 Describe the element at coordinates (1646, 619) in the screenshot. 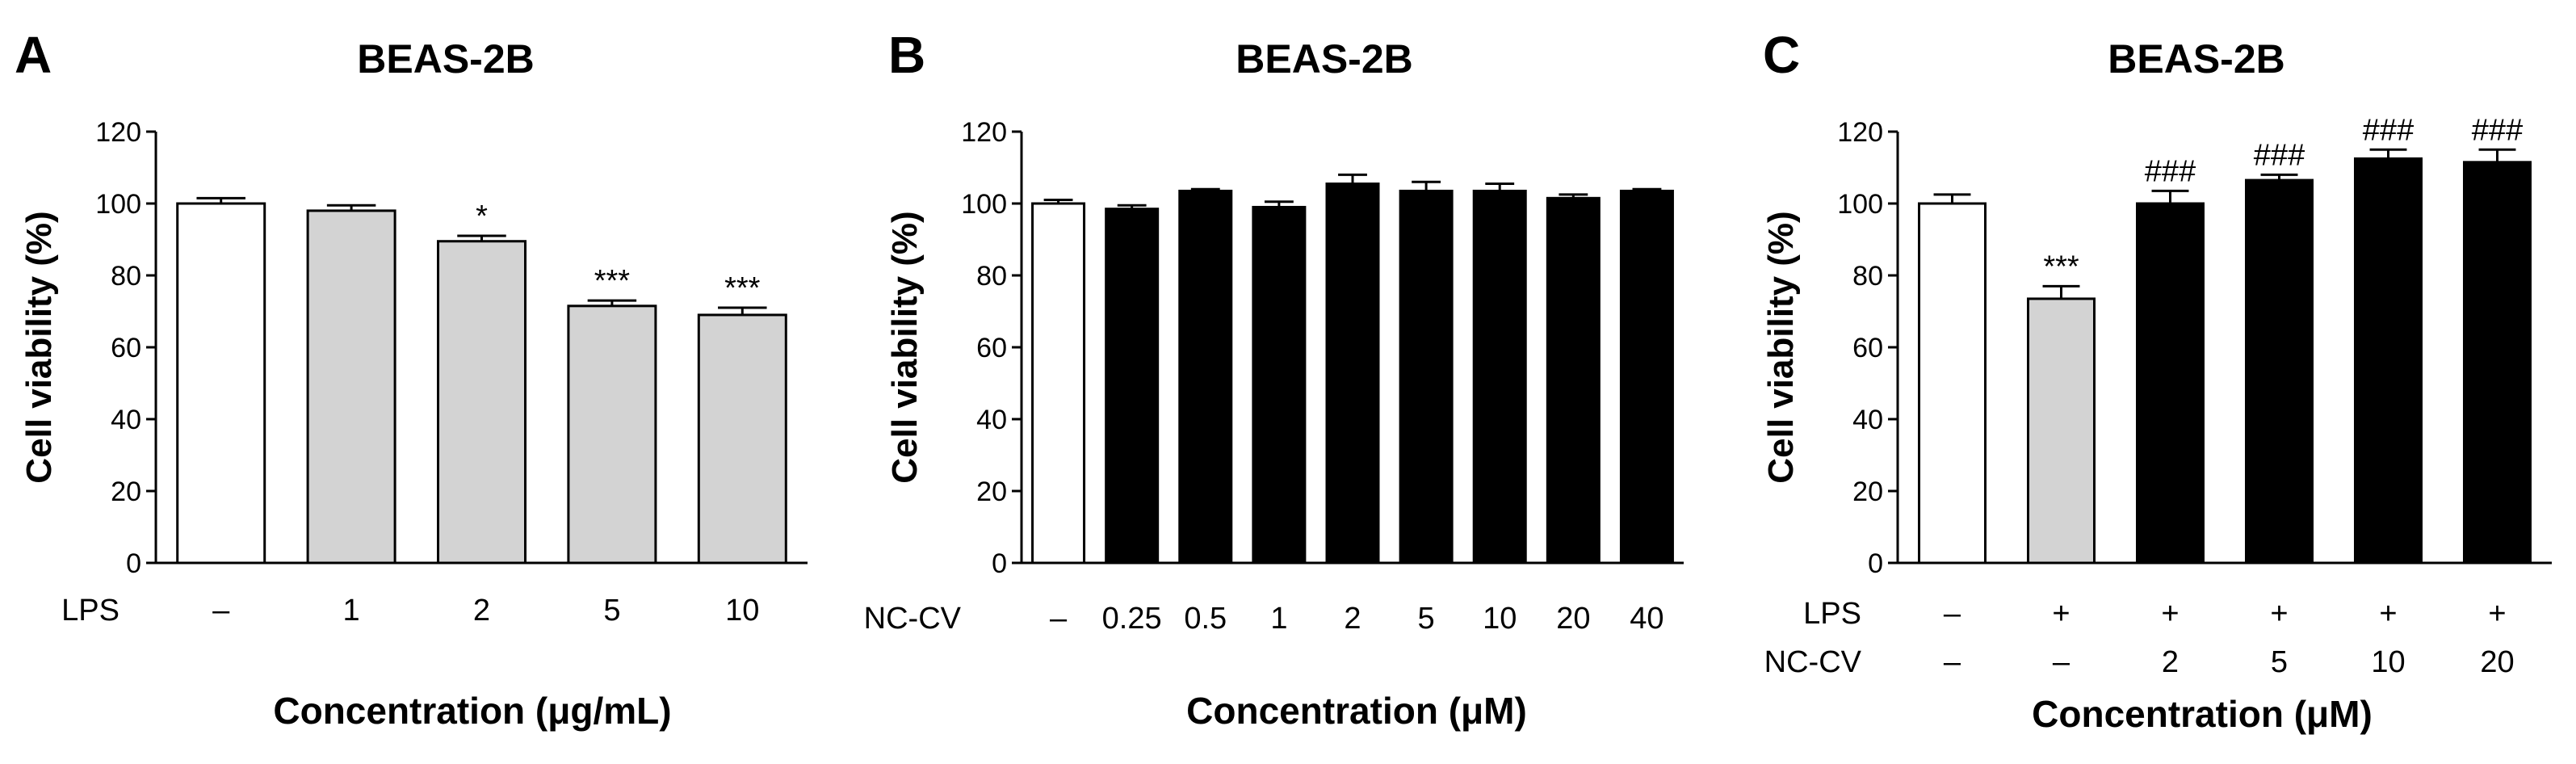

I see `category-label: 40` at that location.